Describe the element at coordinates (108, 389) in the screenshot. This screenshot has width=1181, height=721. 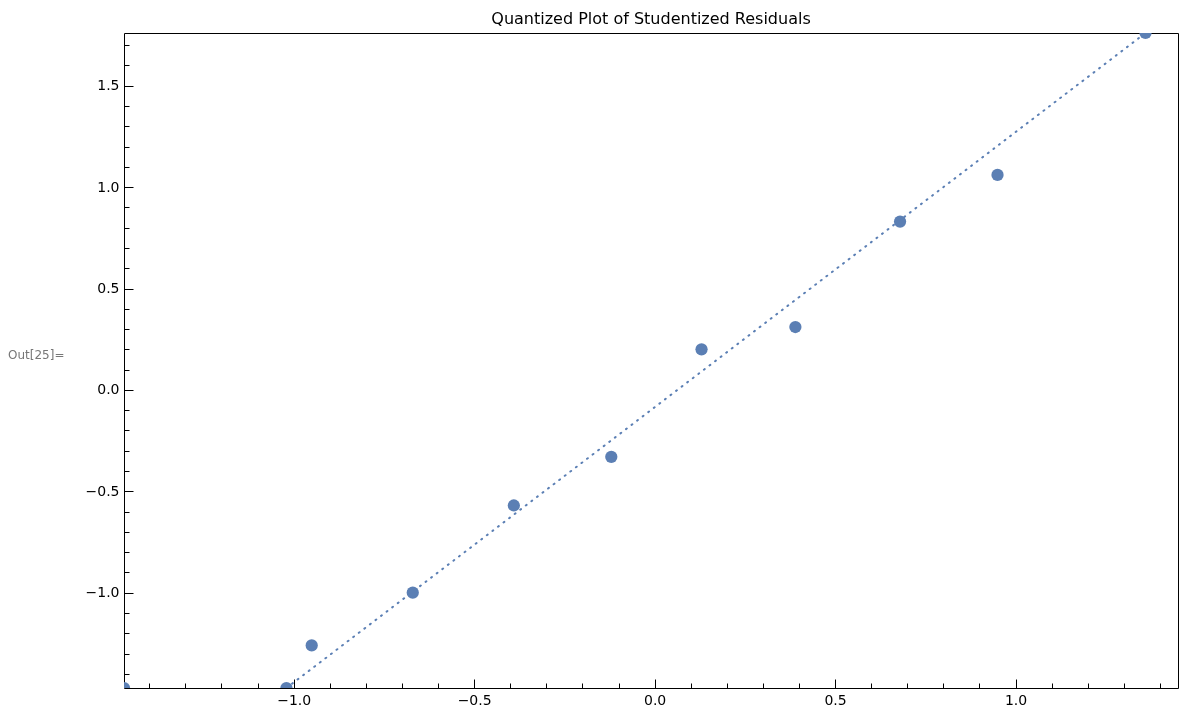
I see `y-tick-label: 0.0` at that location.